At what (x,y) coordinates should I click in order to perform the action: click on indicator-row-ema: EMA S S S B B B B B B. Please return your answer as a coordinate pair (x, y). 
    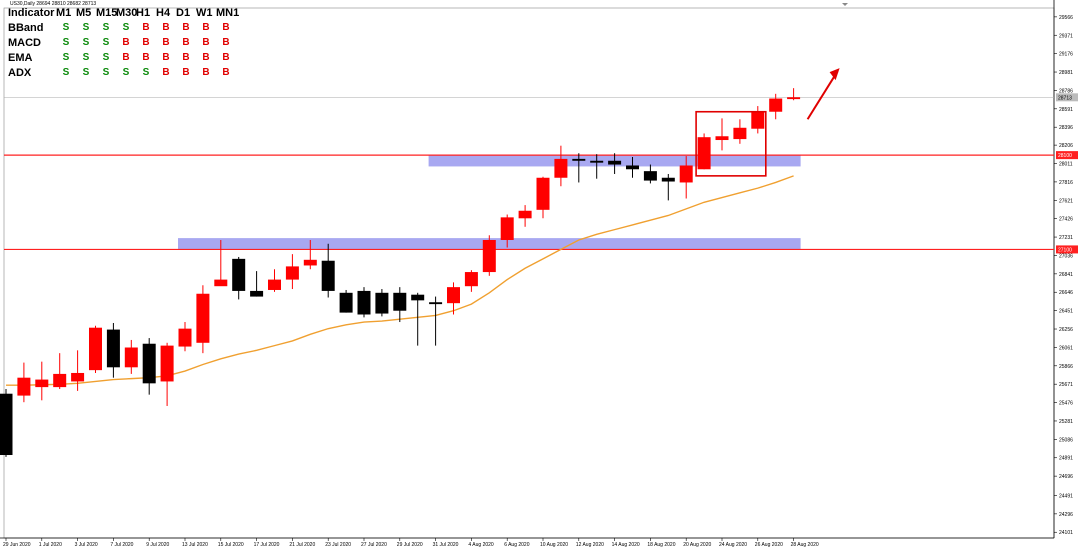
    Looking at the image, I should click on (122, 57).